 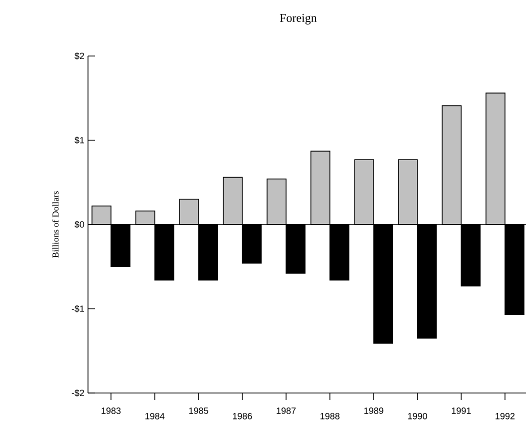 I want to click on x-tick-label: 1985, so click(x=198, y=411).